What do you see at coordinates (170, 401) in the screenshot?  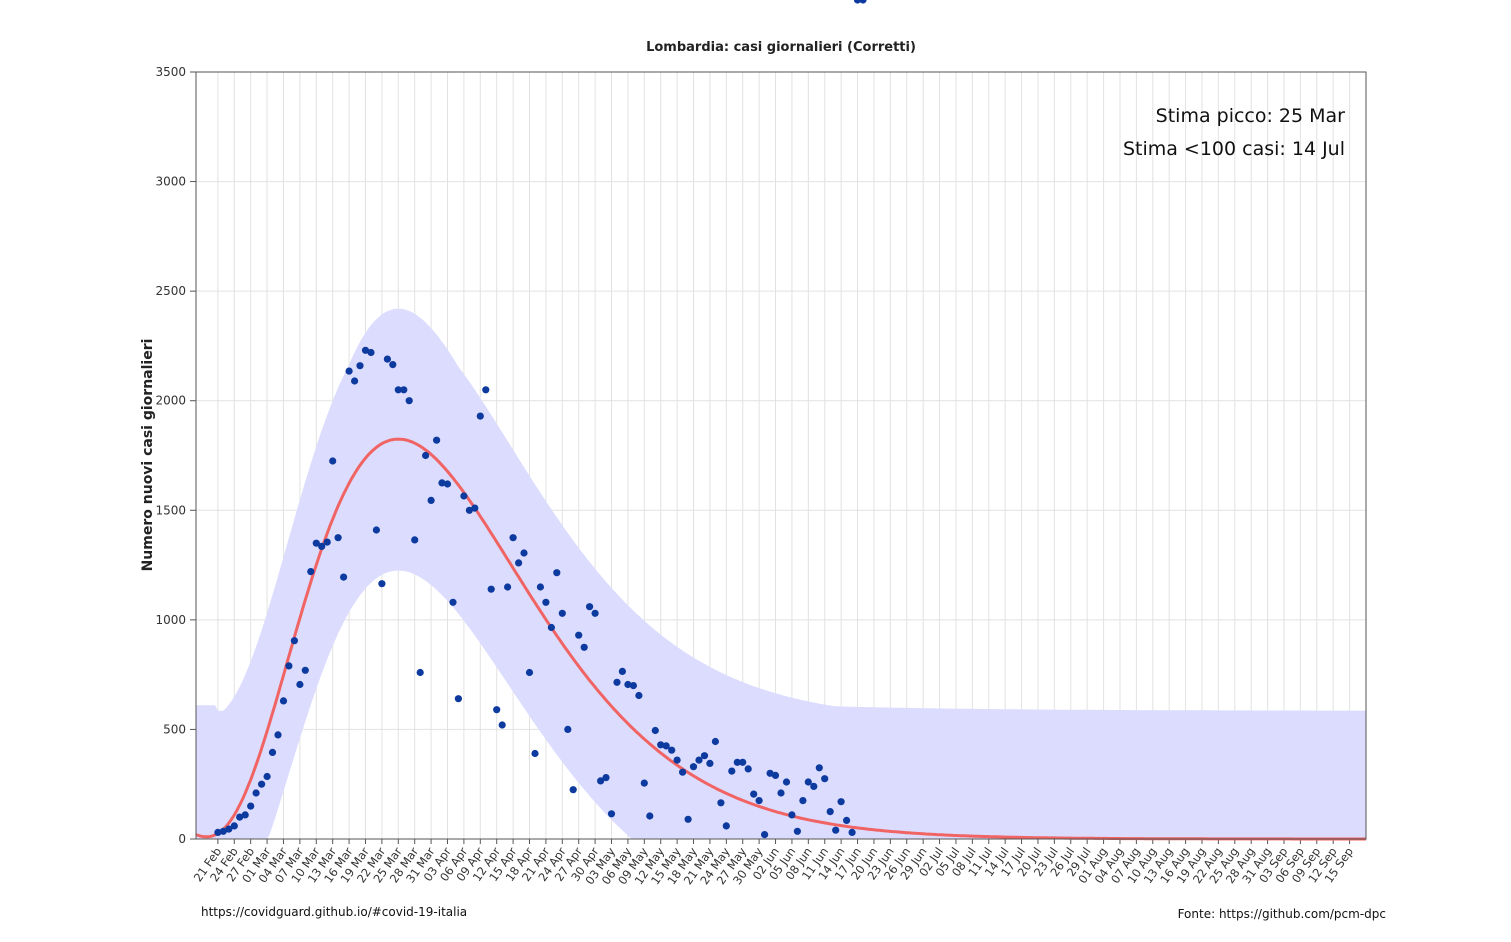 I see `y-tick-label: 2000` at bounding box center [170, 401].